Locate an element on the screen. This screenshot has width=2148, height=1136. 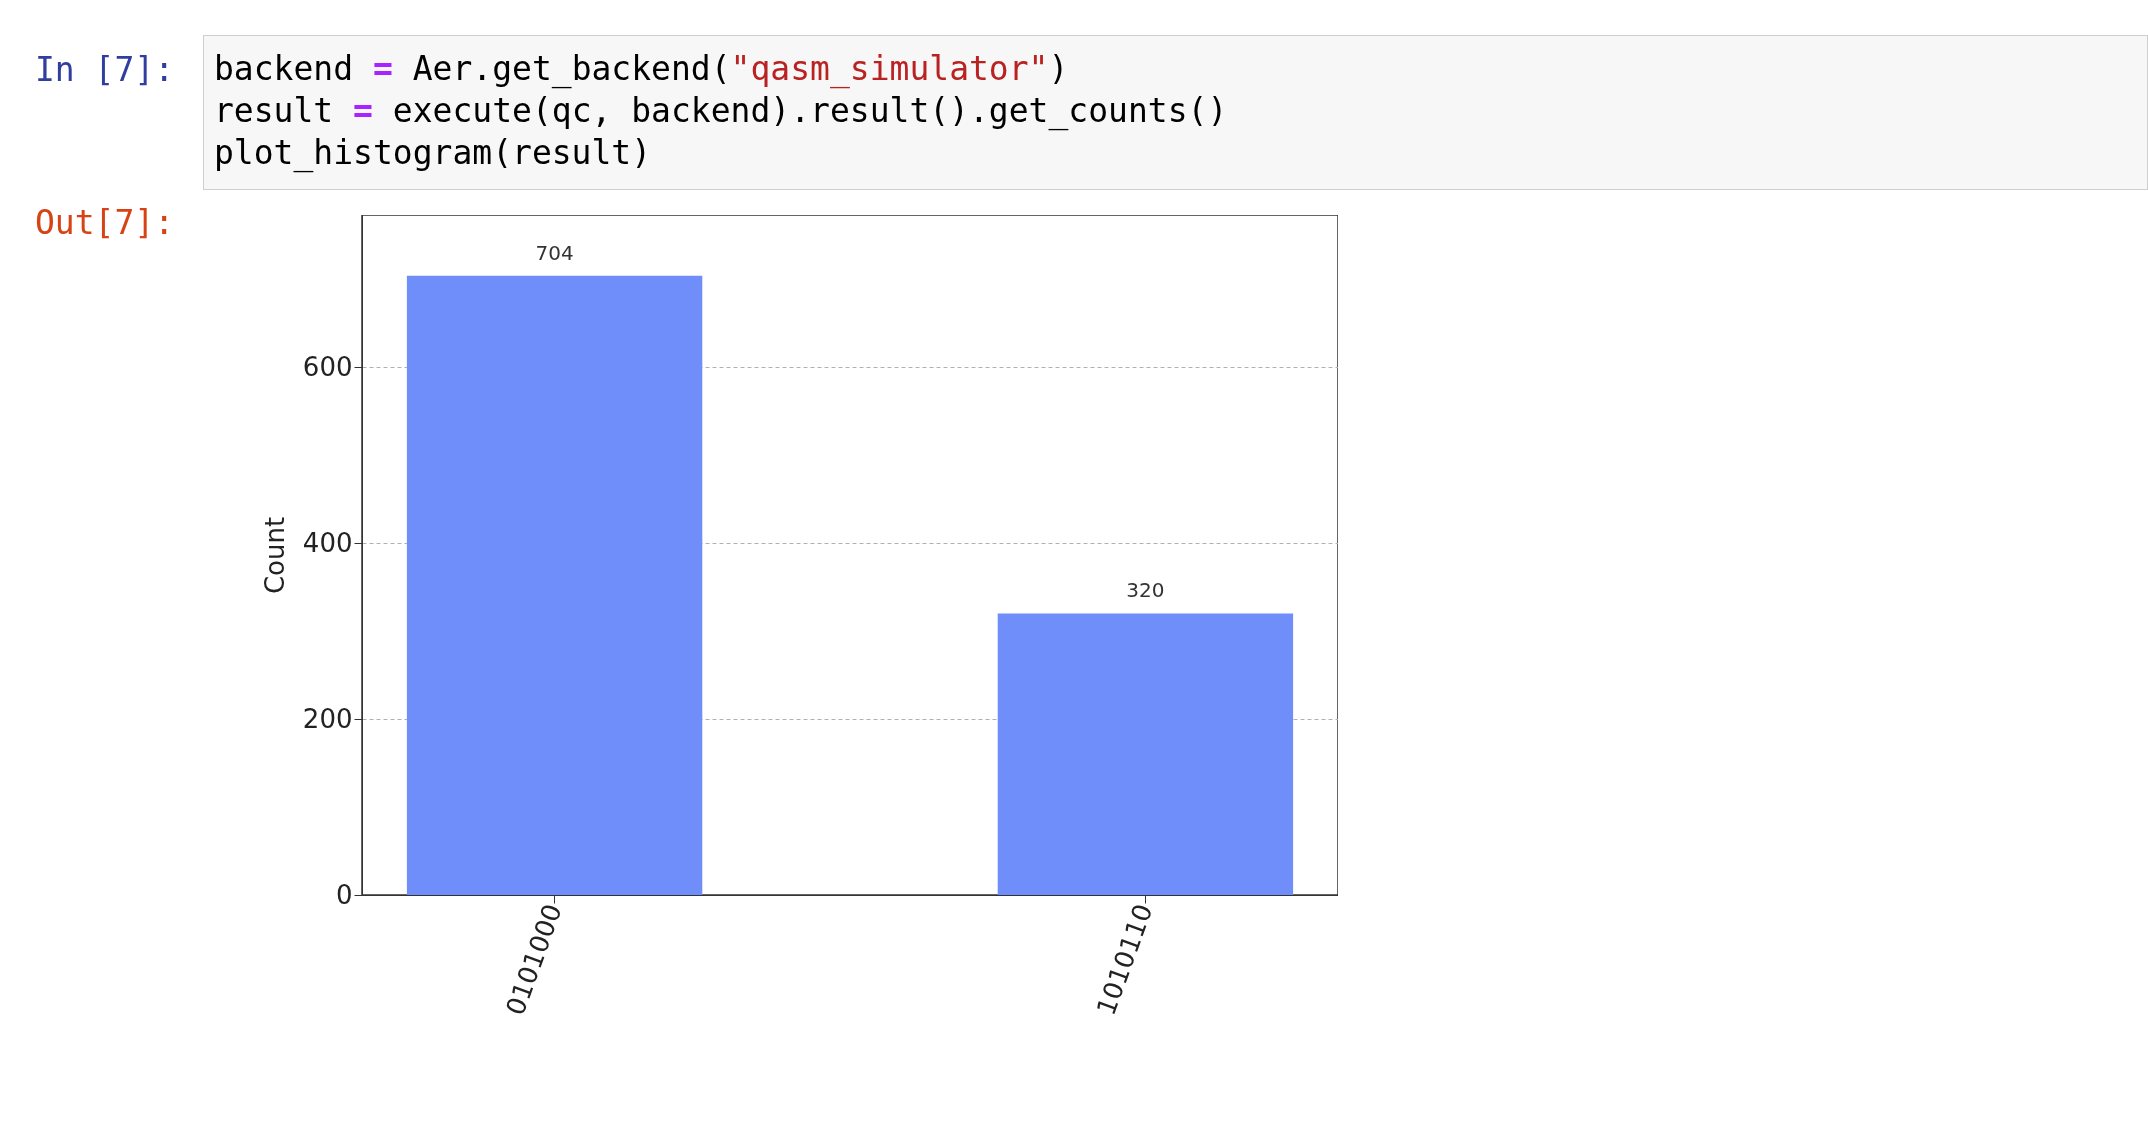
text: Out[7]: is located at coordinates (105, 222).